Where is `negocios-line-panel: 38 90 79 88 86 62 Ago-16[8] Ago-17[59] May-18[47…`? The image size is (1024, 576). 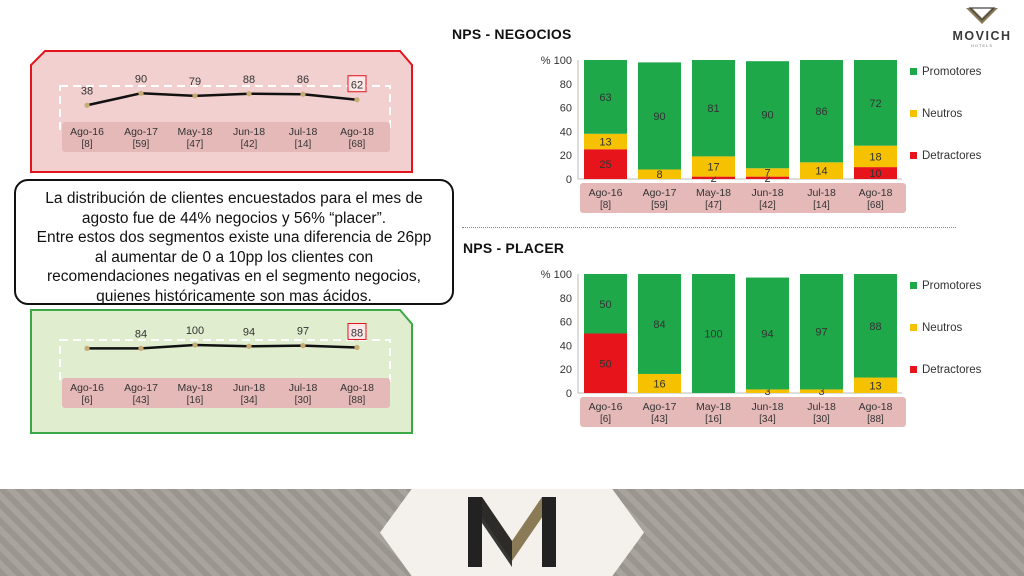
negocios-line-panel: 38 90 79 88 86 62 Ago-16[8] Ago-17[59] May-18[47… is located at coordinates (221, 111).